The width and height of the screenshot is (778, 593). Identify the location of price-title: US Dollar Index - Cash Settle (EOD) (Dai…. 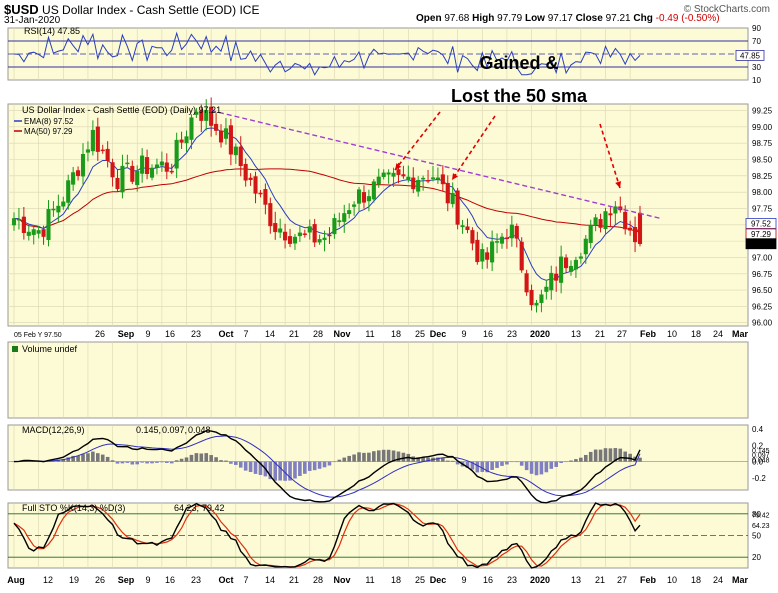
(121, 110).